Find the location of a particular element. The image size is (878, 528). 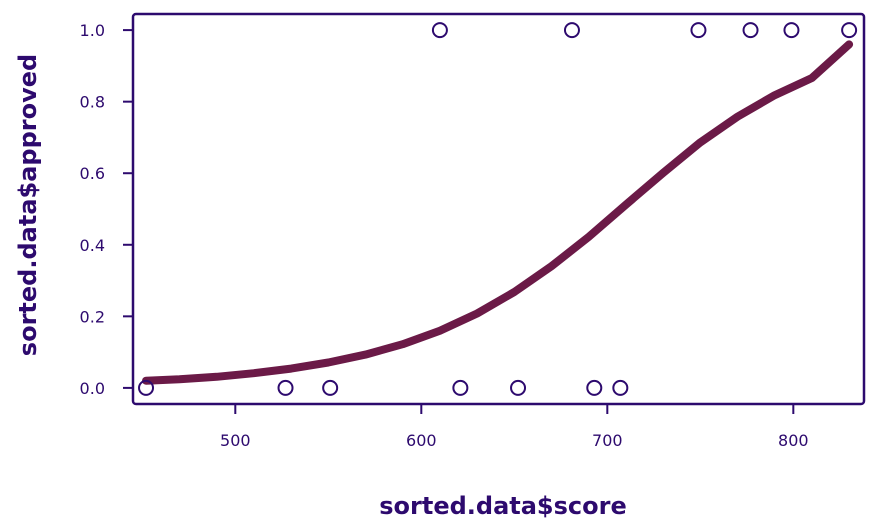

x-tick-label: 500 is located at coordinates (235, 440).